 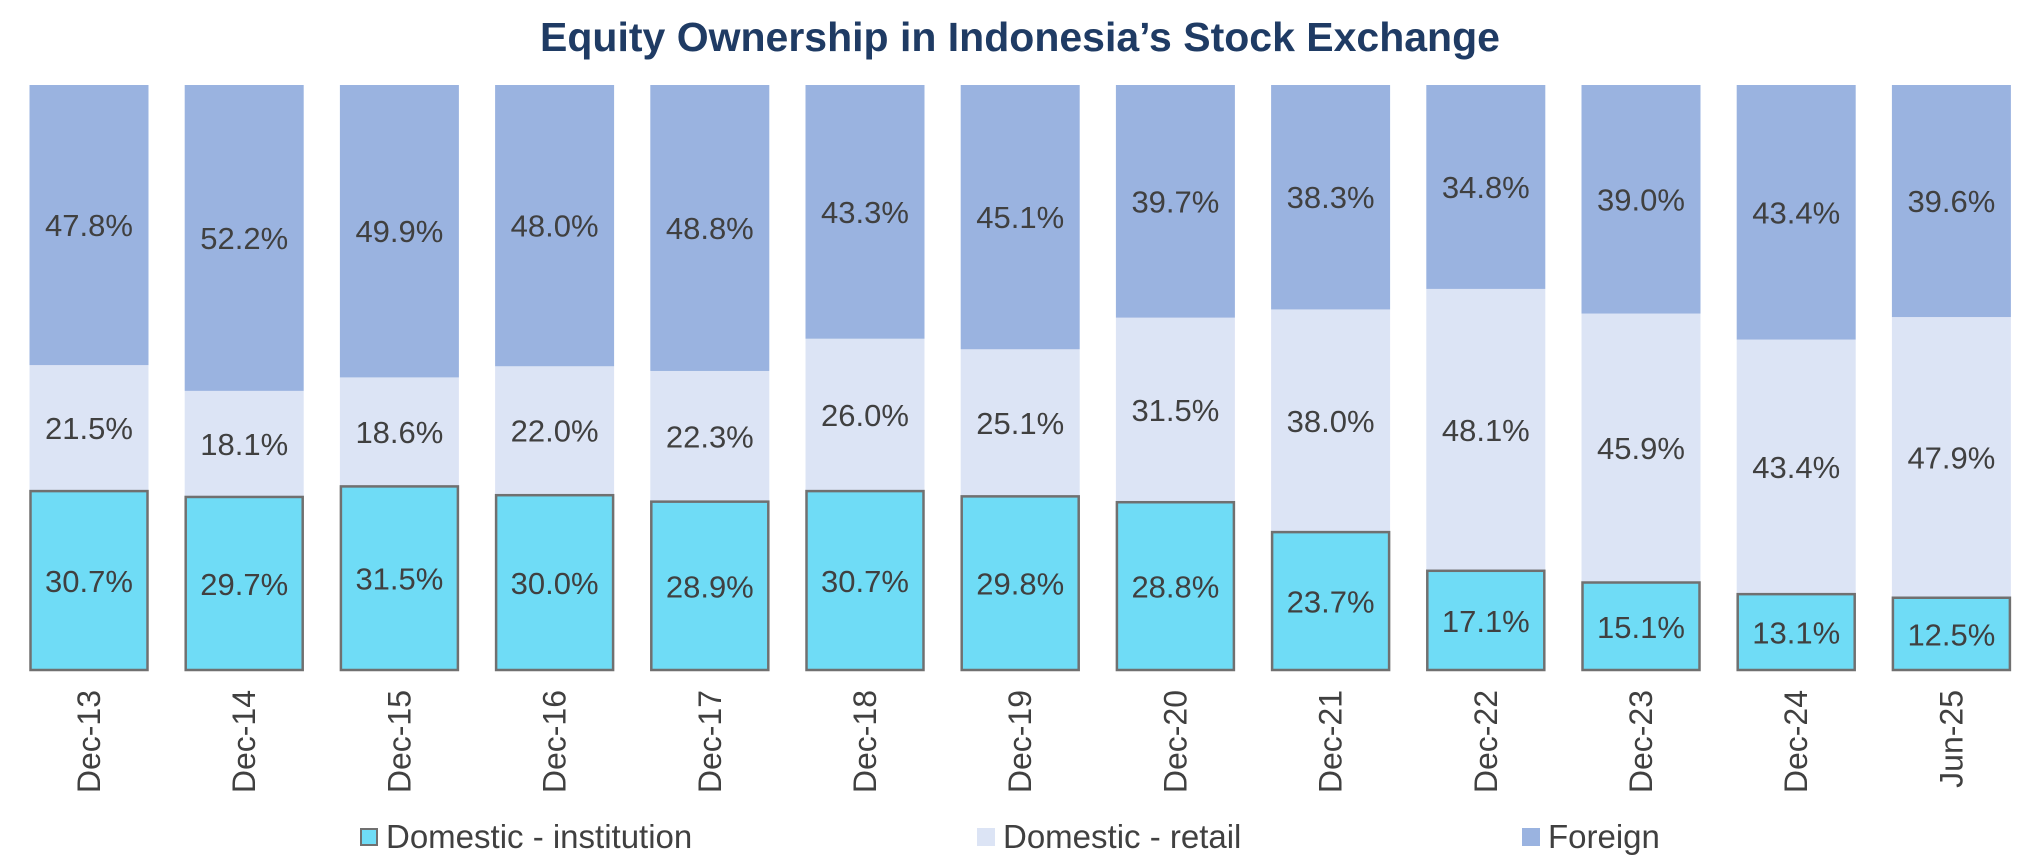 I want to click on data-label: 34.8%, so click(x=1486, y=187).